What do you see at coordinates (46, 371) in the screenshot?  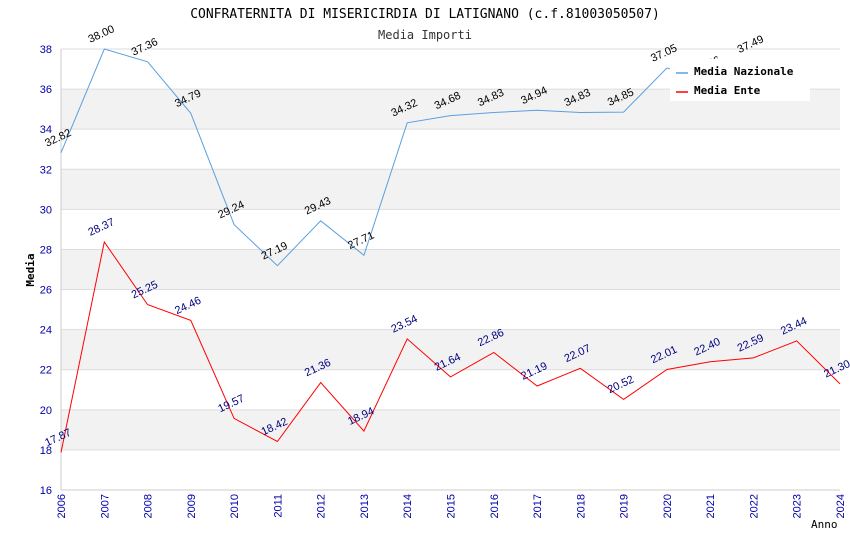 I see `y-tick-label: 22` at bounding box center [46, 371].